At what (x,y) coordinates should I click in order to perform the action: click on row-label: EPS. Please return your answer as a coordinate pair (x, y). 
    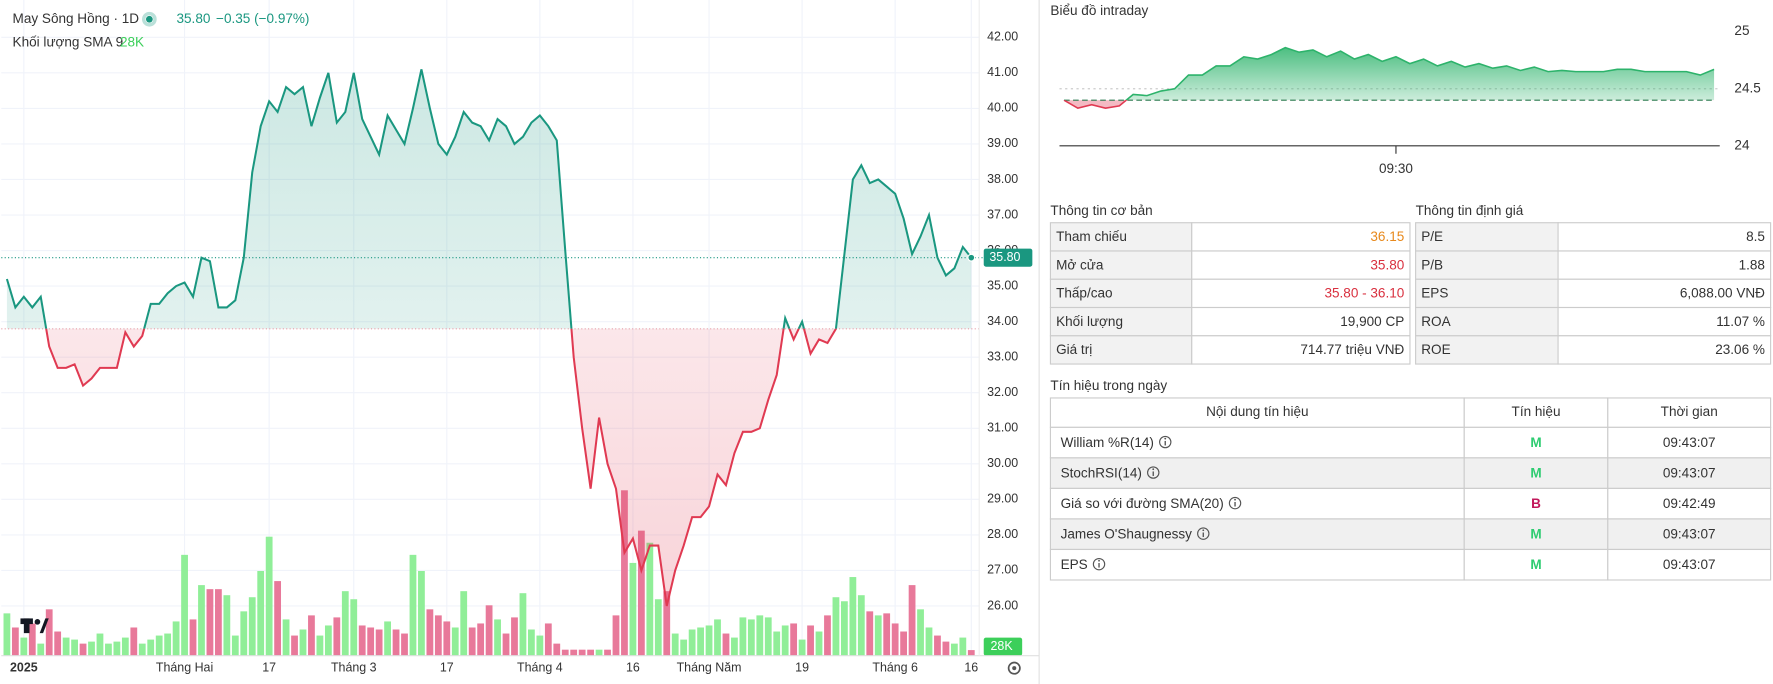
    Looking at the image, I should click on (1434, 293).